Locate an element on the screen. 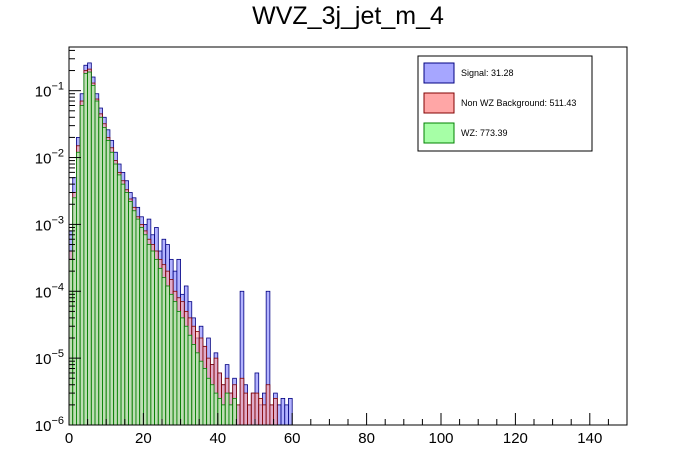 The width and height of the screenshot is (696, 472). x-tick-label: 40 is located at coordinates (217, 438).